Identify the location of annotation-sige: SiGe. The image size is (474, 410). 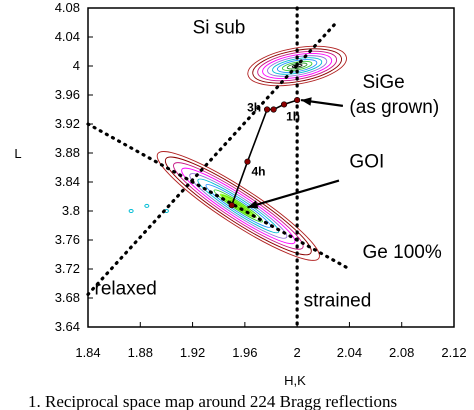
(384, 82).